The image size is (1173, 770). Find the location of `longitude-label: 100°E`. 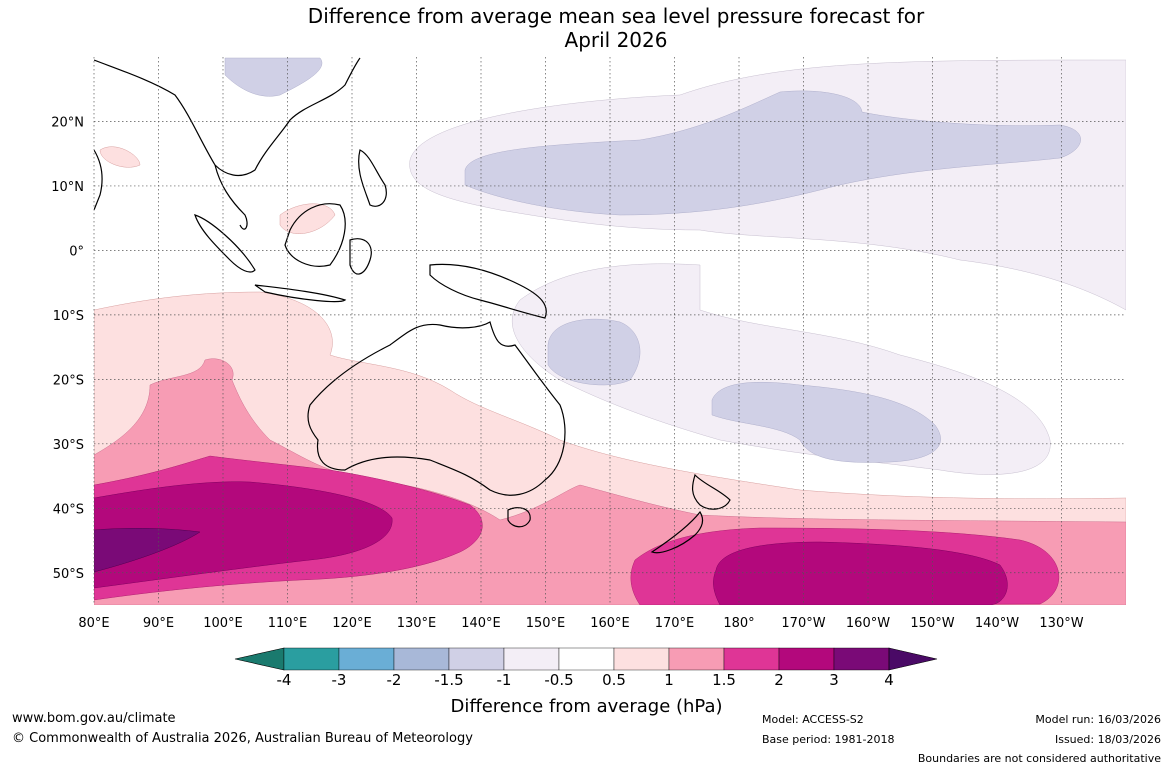

longitude-label: 100°E is located at coordinates (223, 623).